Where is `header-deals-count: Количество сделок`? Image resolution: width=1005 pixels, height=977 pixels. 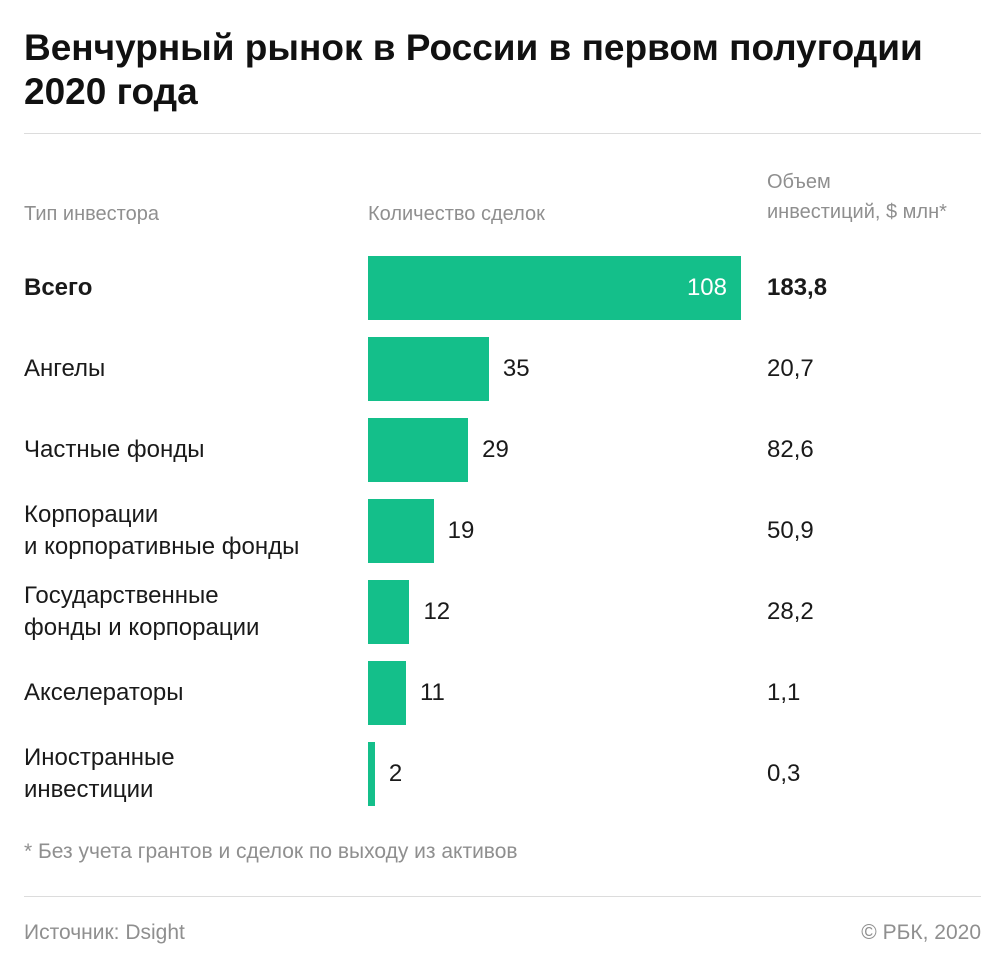 header-deals-count: Количество сделок is located at coordinates (456, 214).